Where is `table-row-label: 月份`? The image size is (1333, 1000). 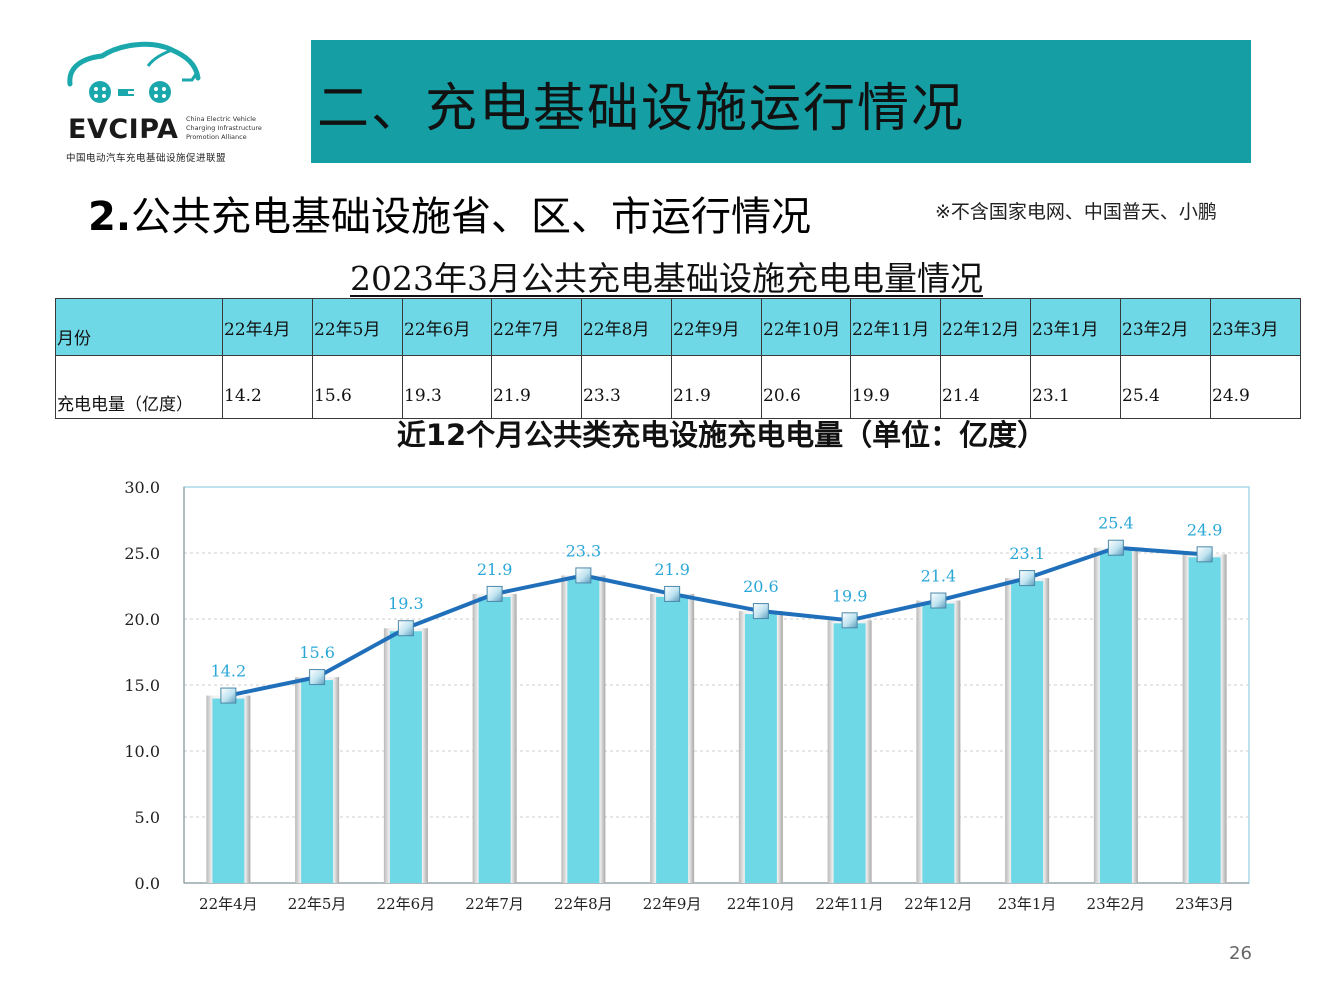
table-row-label: 月份 is located at coordinates (139, 327).